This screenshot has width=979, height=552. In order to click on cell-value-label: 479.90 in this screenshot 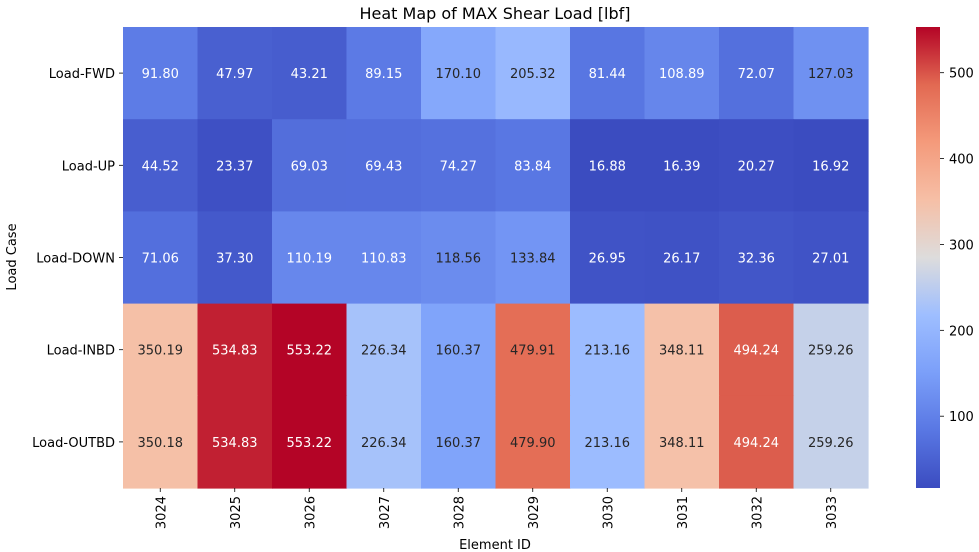, I will do `click(533, 443)`.